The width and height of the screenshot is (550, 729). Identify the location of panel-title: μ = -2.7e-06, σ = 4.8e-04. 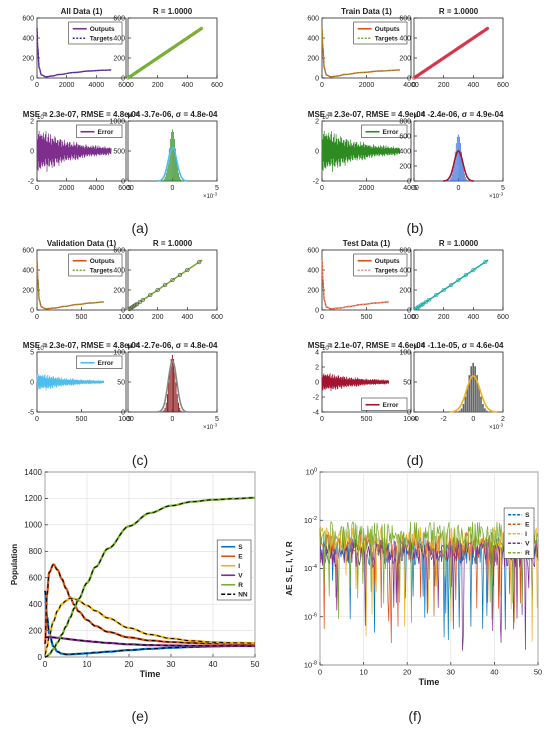
(173, 345).